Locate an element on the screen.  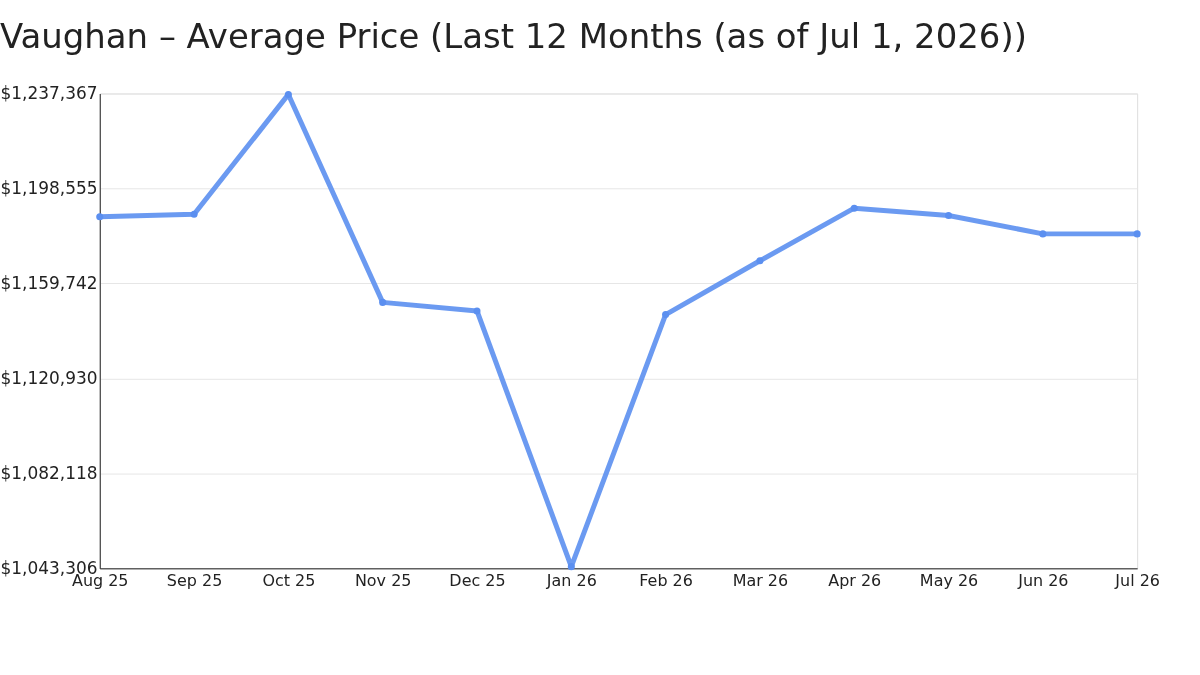
x-tick-label: Jun 26 is located at coordinates (1043, 580).